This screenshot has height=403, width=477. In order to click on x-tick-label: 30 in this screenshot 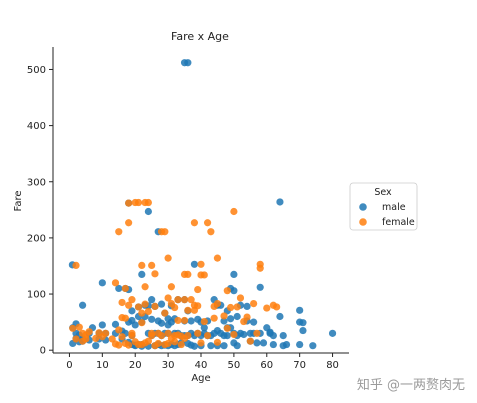, I will do `click(168, 365)`.